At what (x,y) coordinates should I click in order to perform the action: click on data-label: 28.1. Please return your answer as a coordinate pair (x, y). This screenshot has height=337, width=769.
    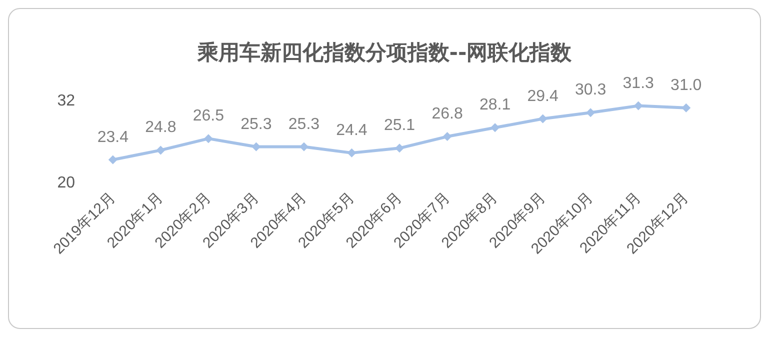
    Looking at the image, I should click on (495, 105).